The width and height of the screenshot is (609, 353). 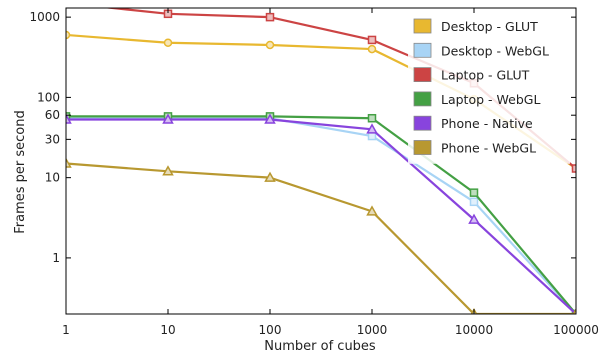 What do you see at coordinates (52, 178) in the screenshot?
I see `y-tick-label: 10` at bounding box center [52, 178].